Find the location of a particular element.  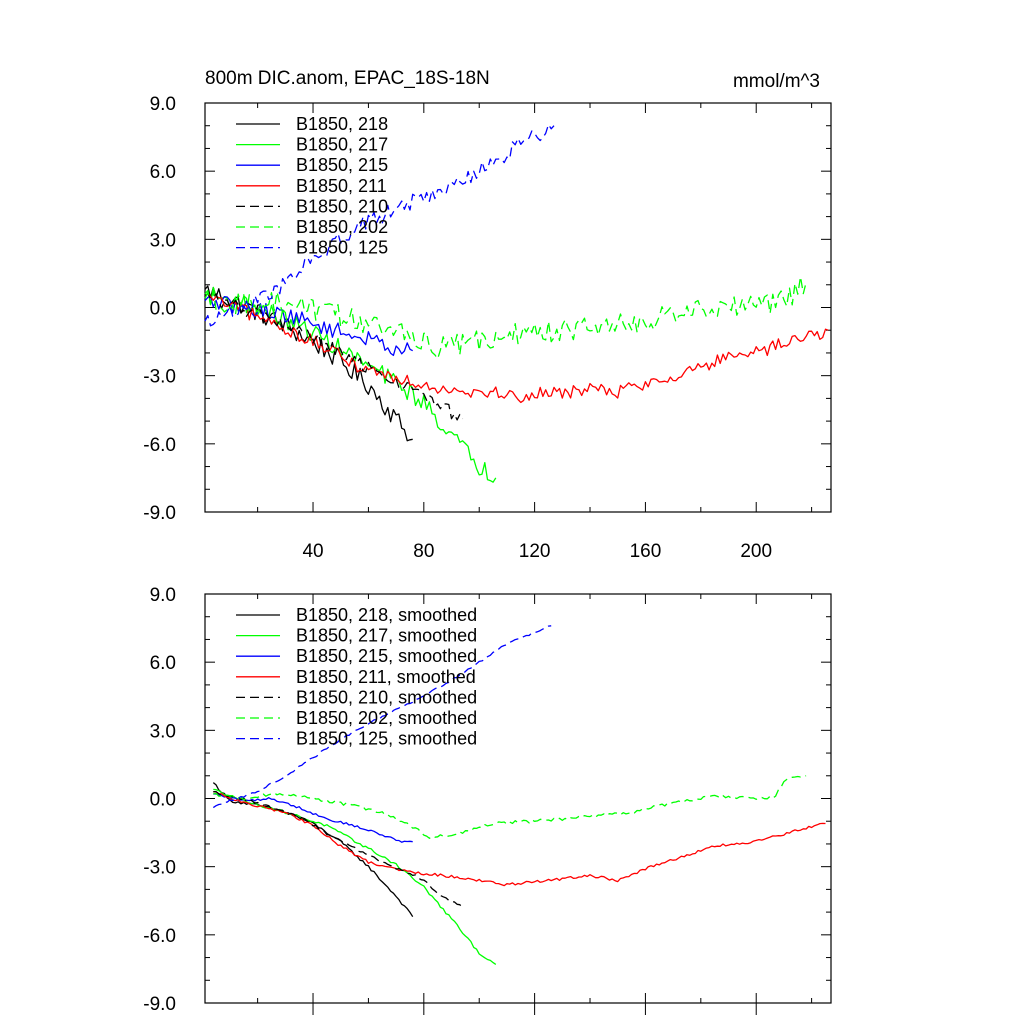

legend-label: B1850, 125, smoothed is located at coordinates (386, 739).